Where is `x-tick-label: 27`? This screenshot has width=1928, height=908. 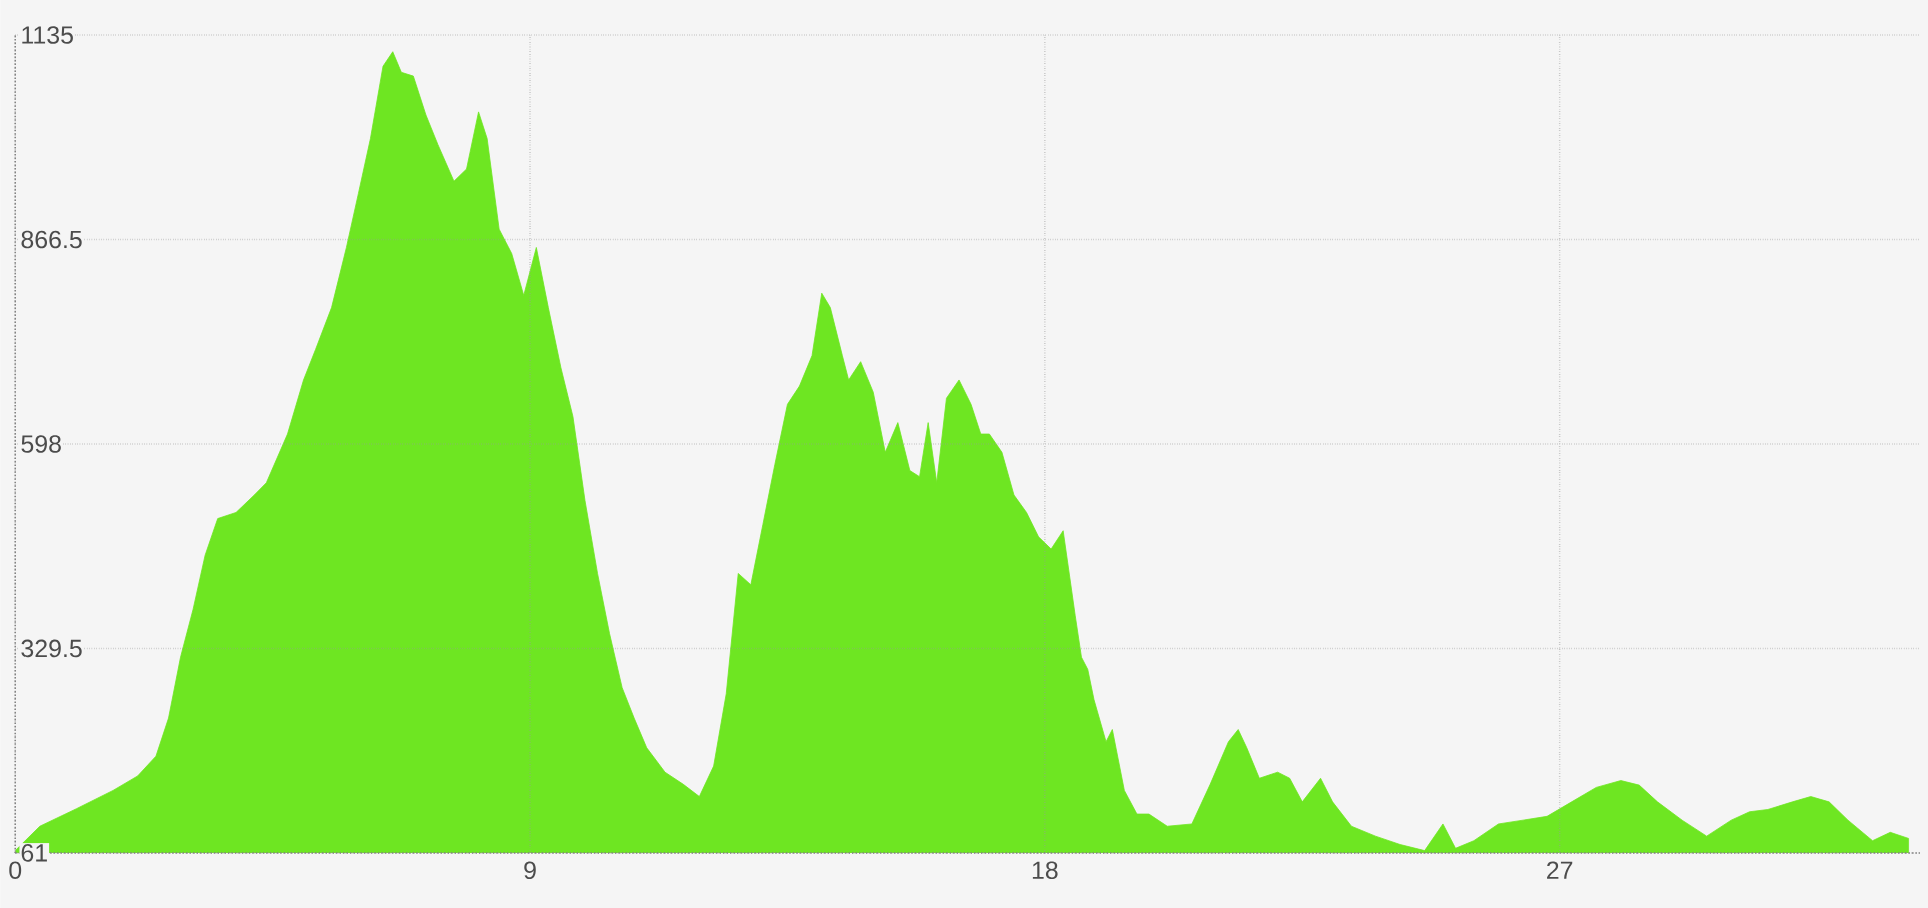
x-tick-label: 27 is located at coordinates (1560, 870).